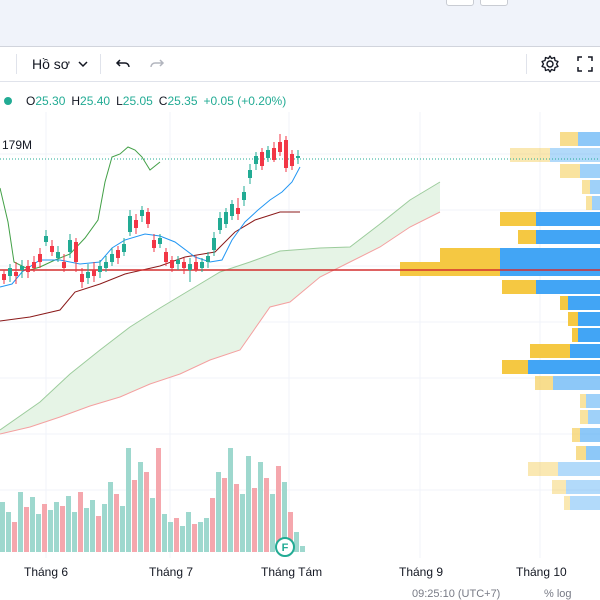 This screenshot has height=600, width=600. What do you see at coordinates (300, 594) in the screenshot?
I see `bottom-bar: 09:25:10 (UTC+7) % log` at bounding box center [300, 594].